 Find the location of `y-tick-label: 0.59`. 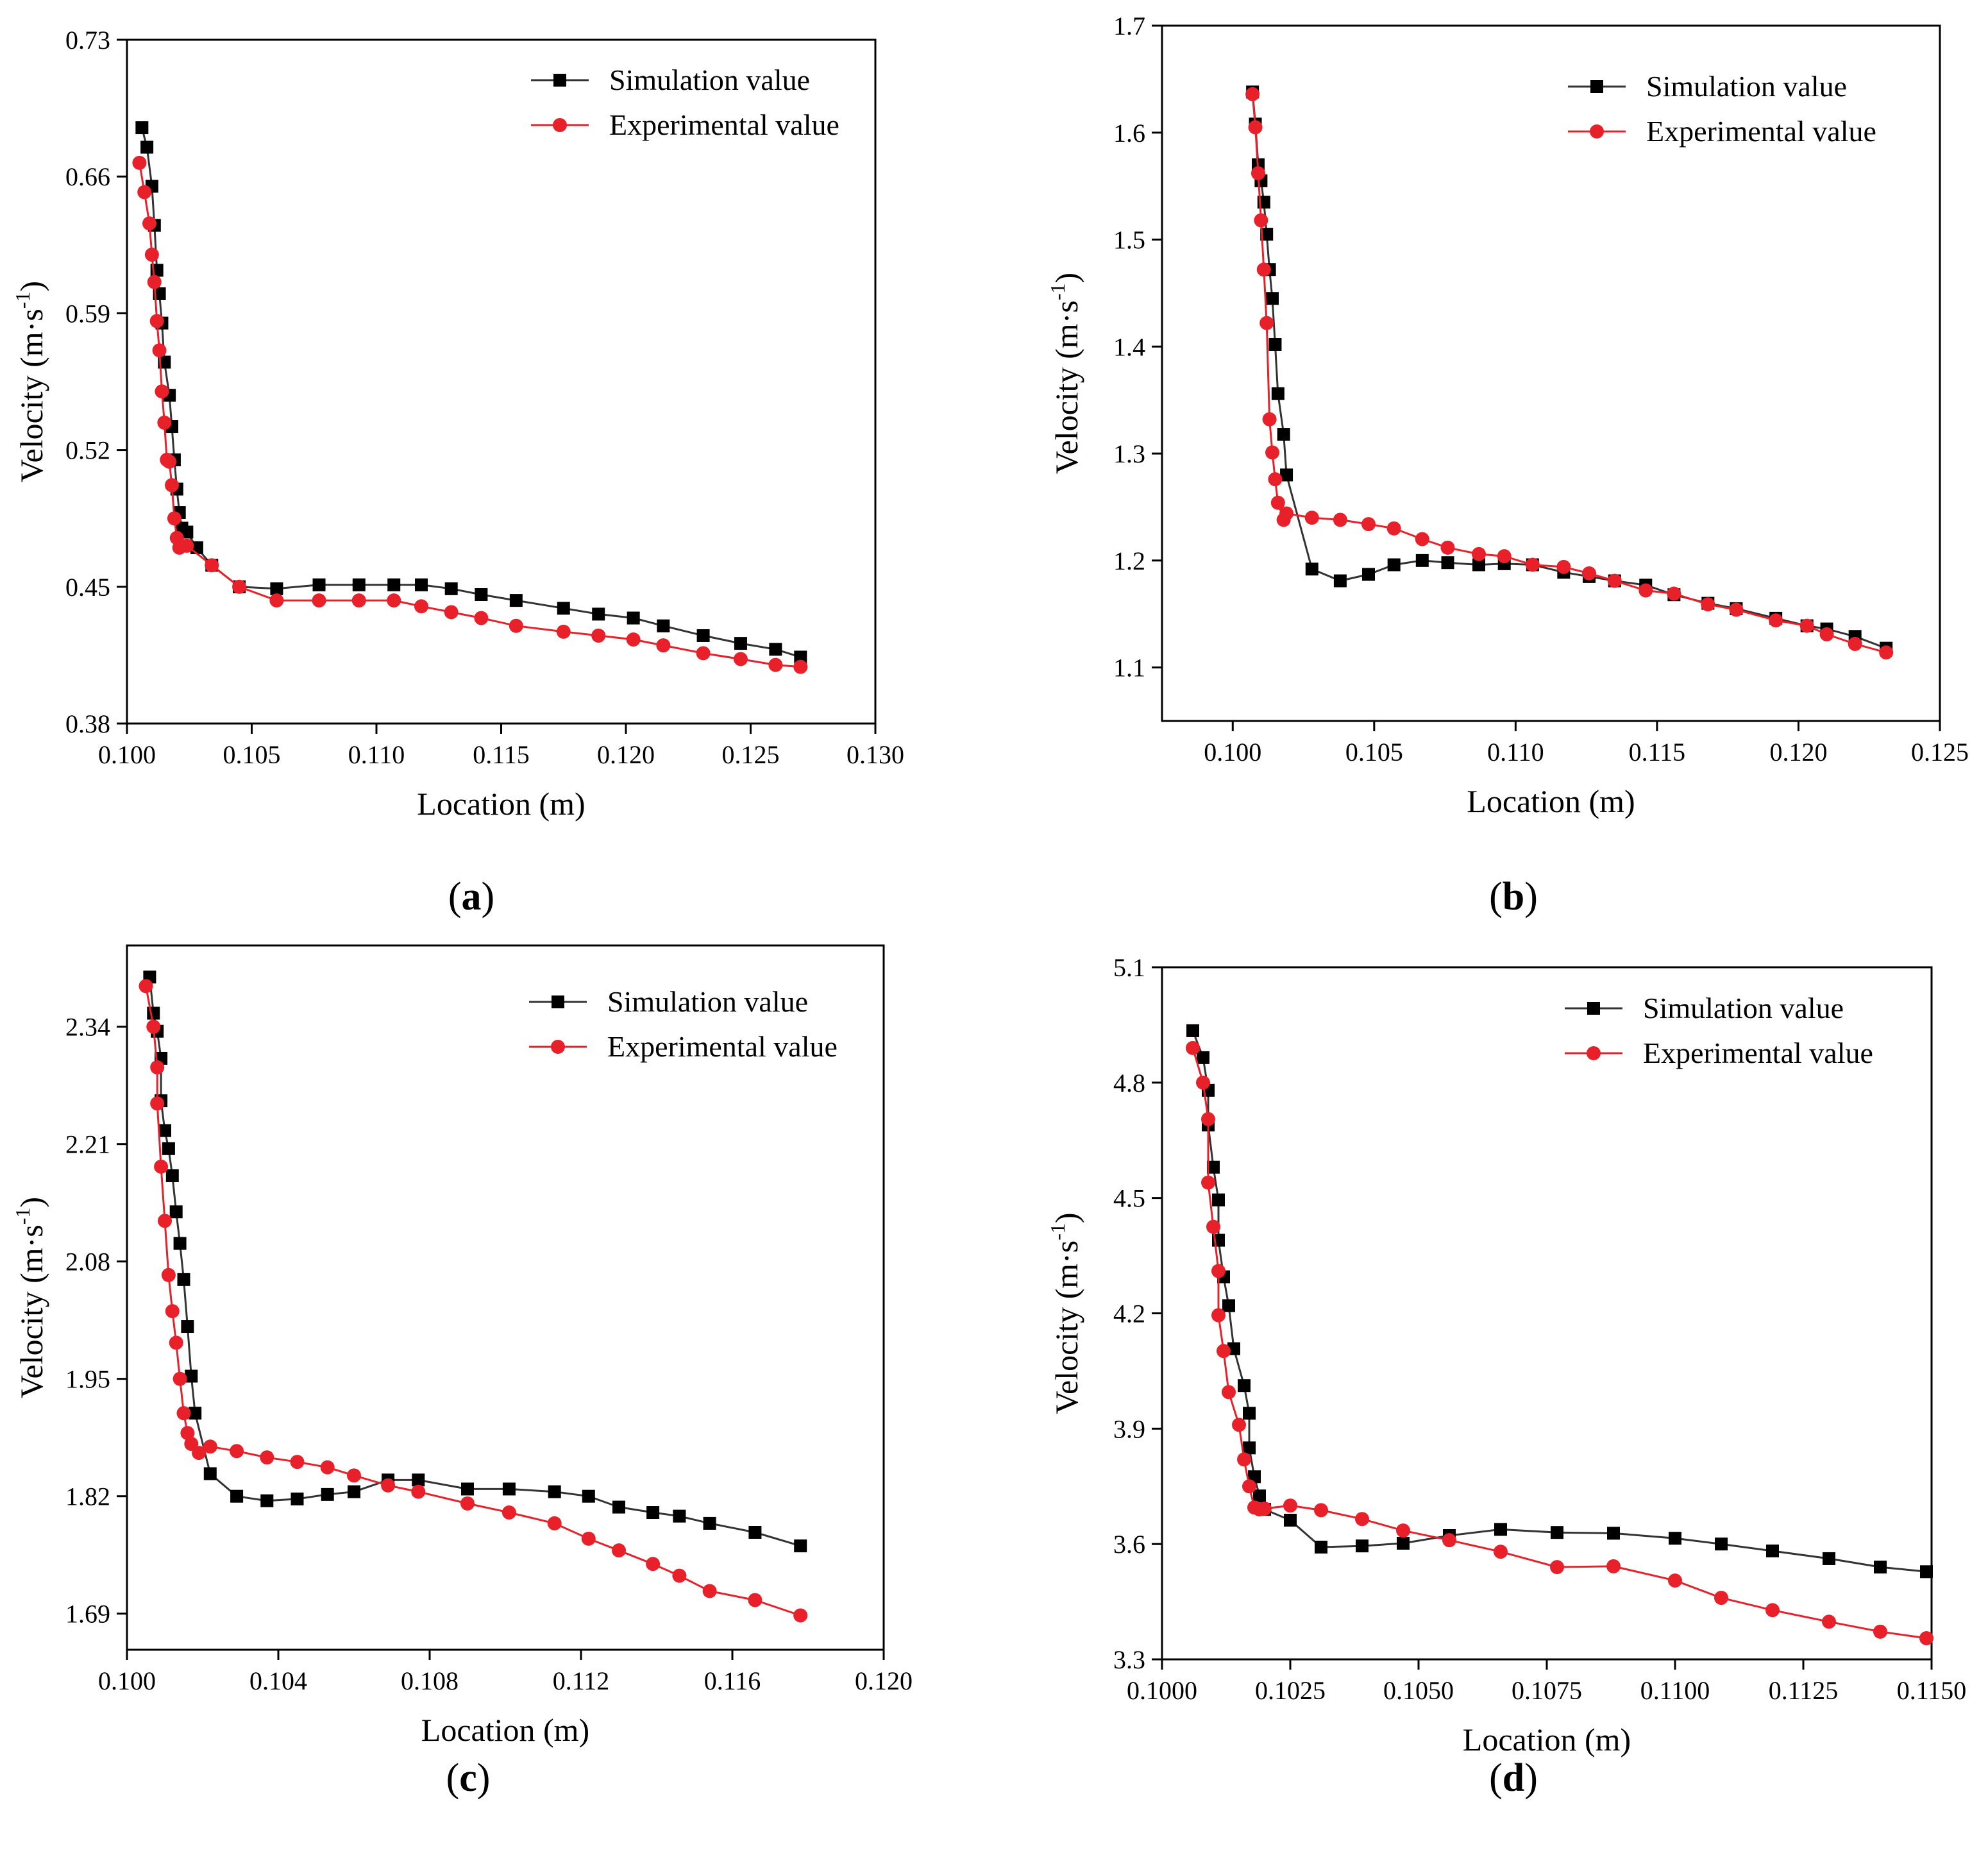

y-tick-label: 0.59 is located at coordinates (87, 313).